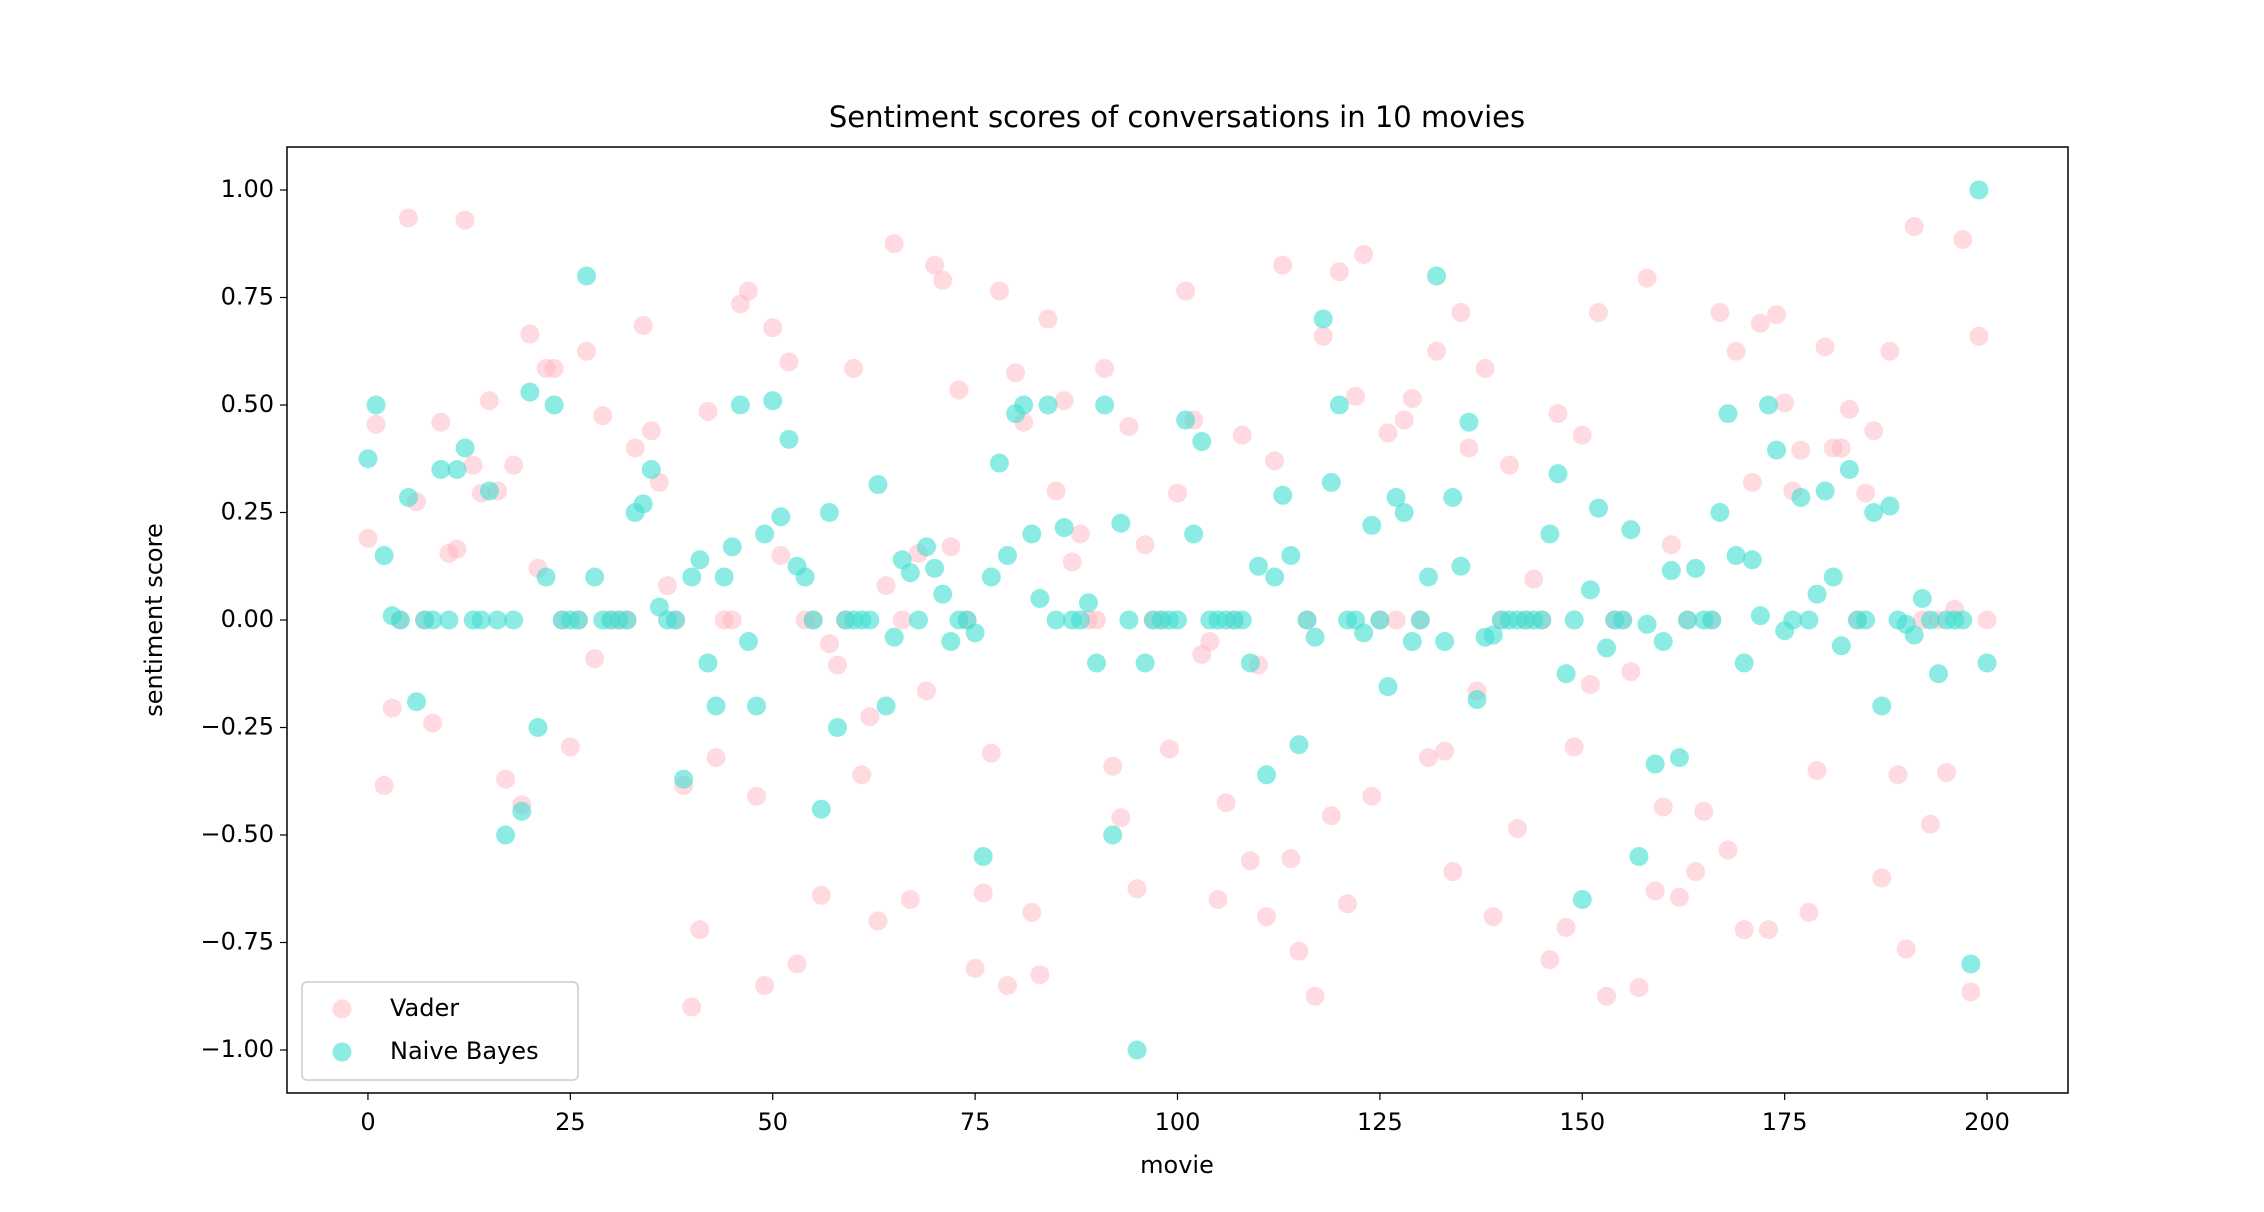 Image resolution: width=2264 pixels, height=1212 pixels. What do you see at coordinates (247, 297) in the screenshot?
I see `y-tick-label: 0.75` at bounding box center [247, 297].